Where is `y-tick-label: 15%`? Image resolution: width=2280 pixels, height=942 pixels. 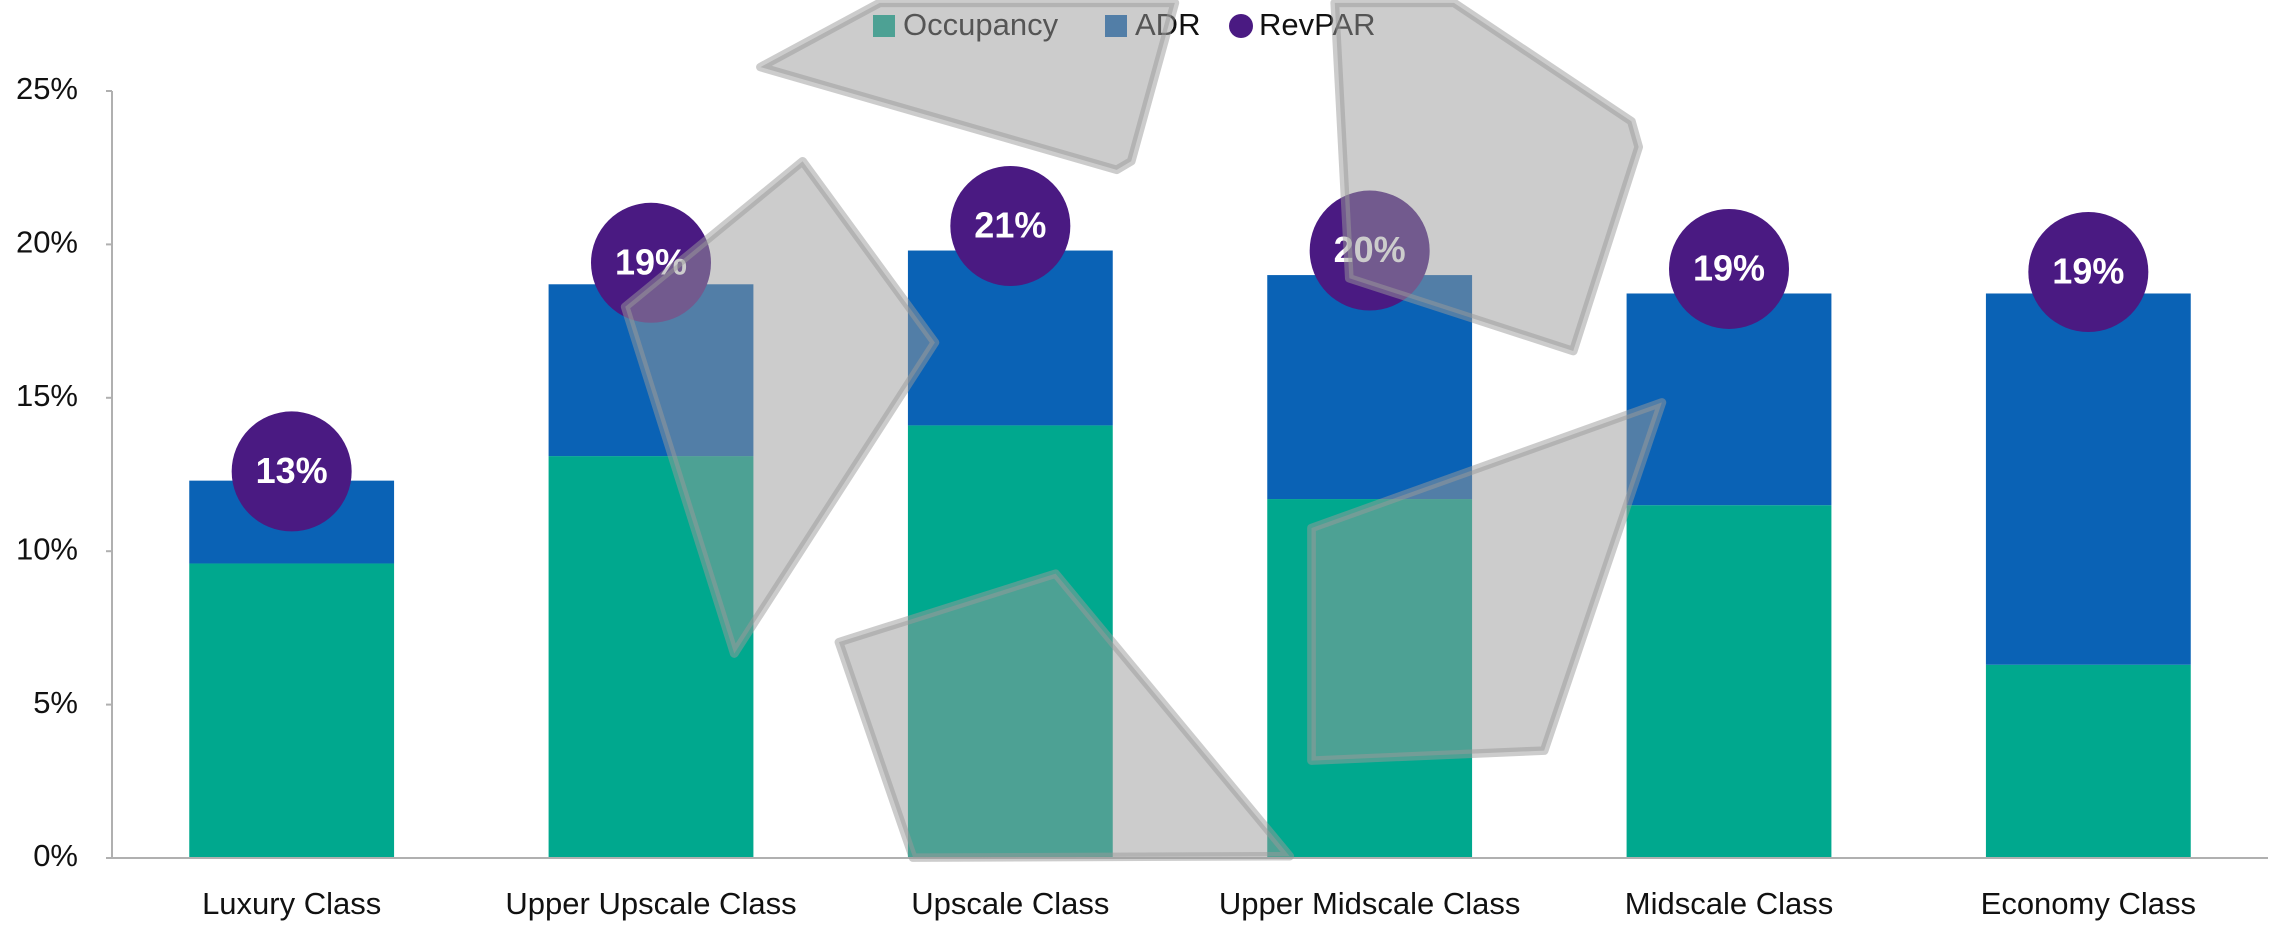
y-tick-label: 15% is located at coordinates (47, 395).